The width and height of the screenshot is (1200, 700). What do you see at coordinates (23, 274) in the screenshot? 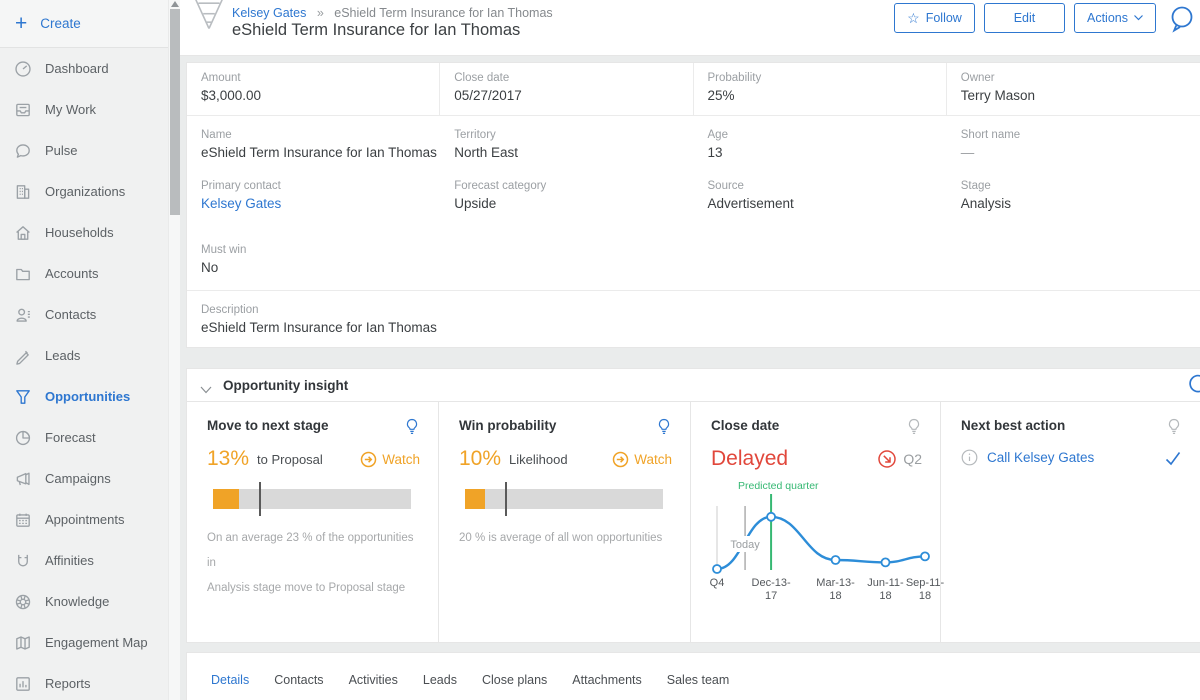
I see `accounts-icon` at bounding box center [23, 274].